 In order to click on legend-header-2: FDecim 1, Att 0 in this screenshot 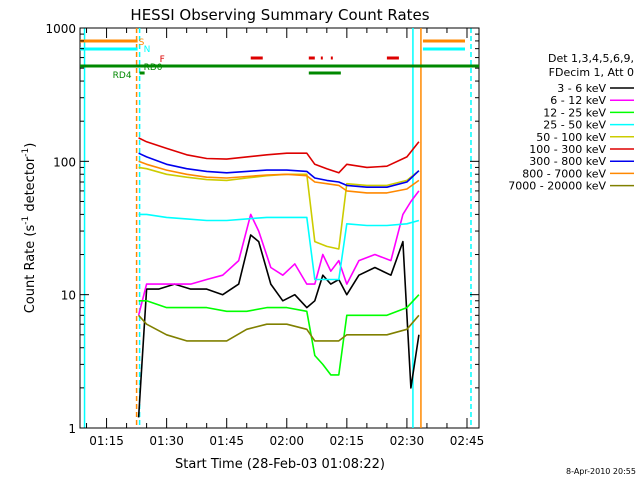, I will do `click(591, 72)`.